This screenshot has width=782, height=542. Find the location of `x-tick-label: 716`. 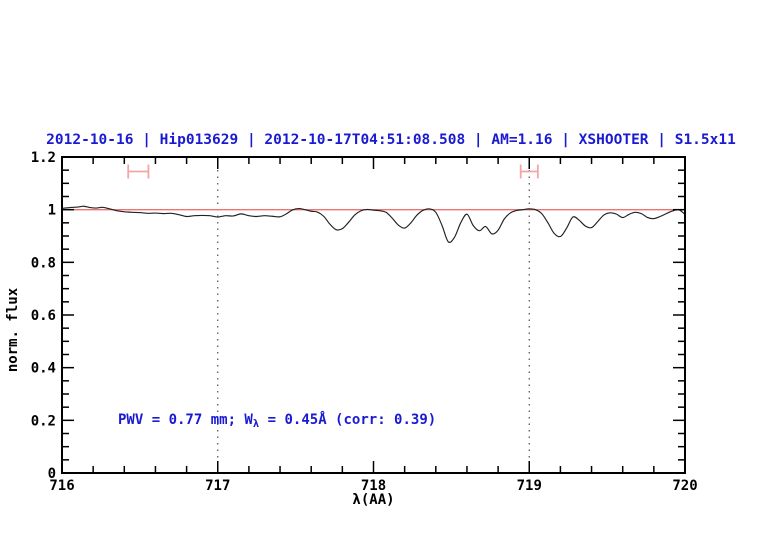

x-tick-label: 716 is located at coordinates (61, 486).